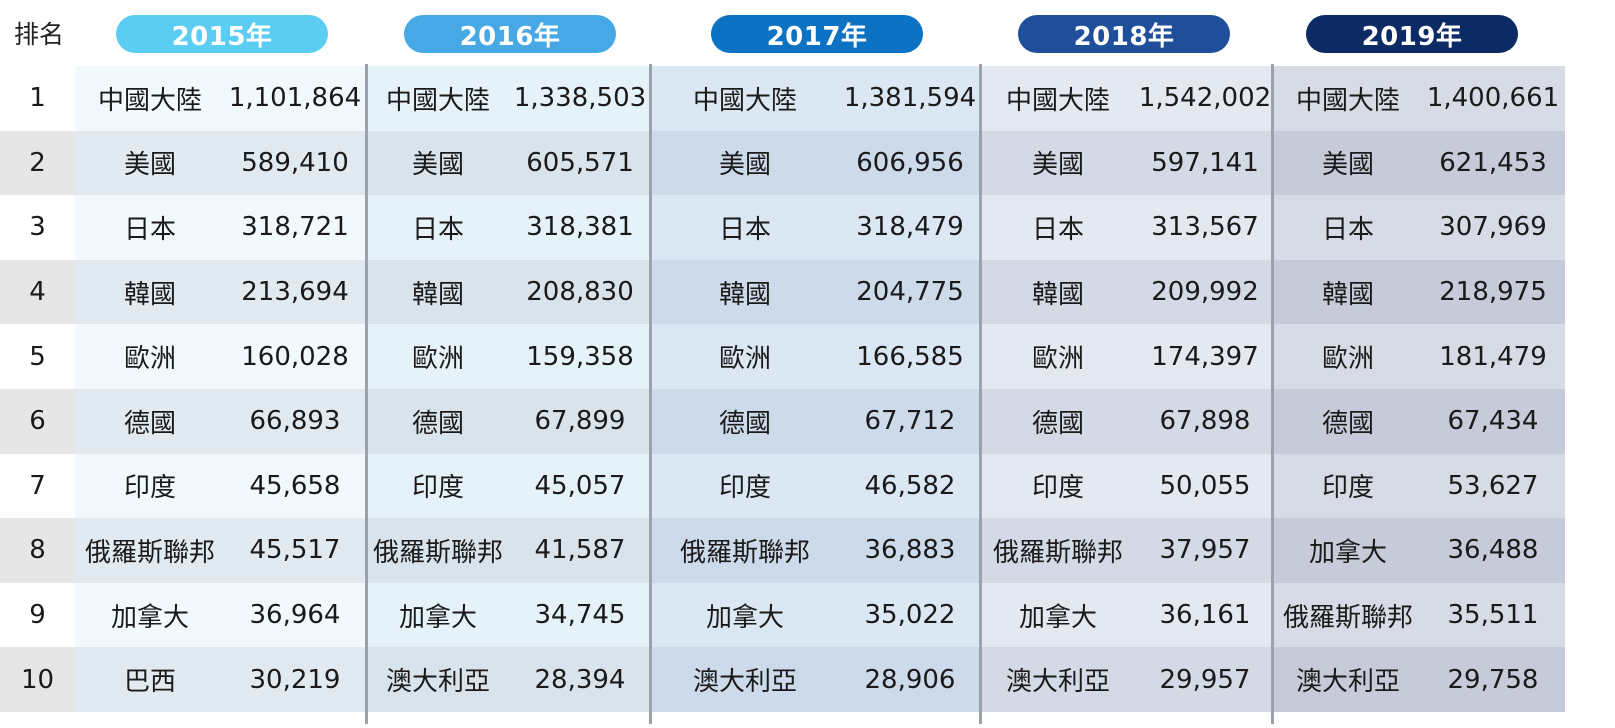  Describe the element at coordinates (910, 163) in the screenshot. I see `value-cell: 606,956` at that location.